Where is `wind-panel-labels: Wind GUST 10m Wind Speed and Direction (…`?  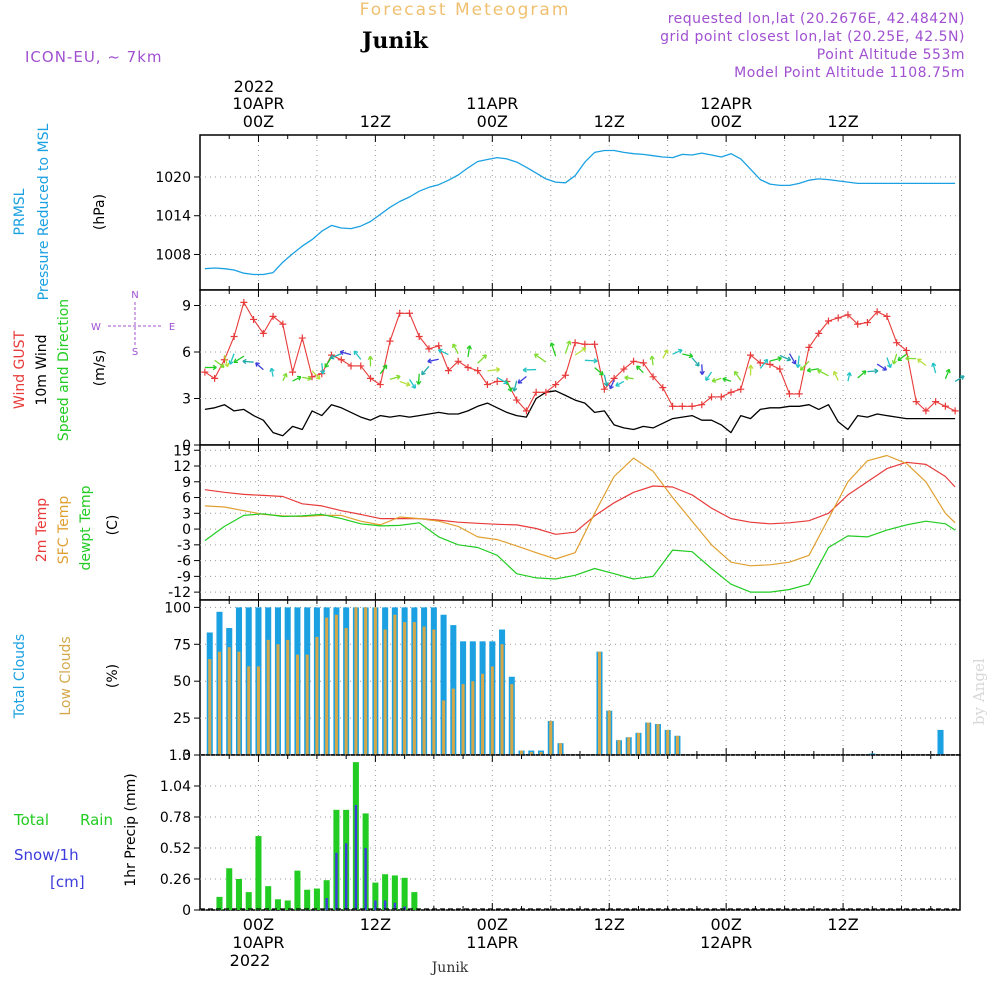 wind-panel-labels: Wind GUST 10m Wind Speed and Direction (… is located at coordinates (93, 365).